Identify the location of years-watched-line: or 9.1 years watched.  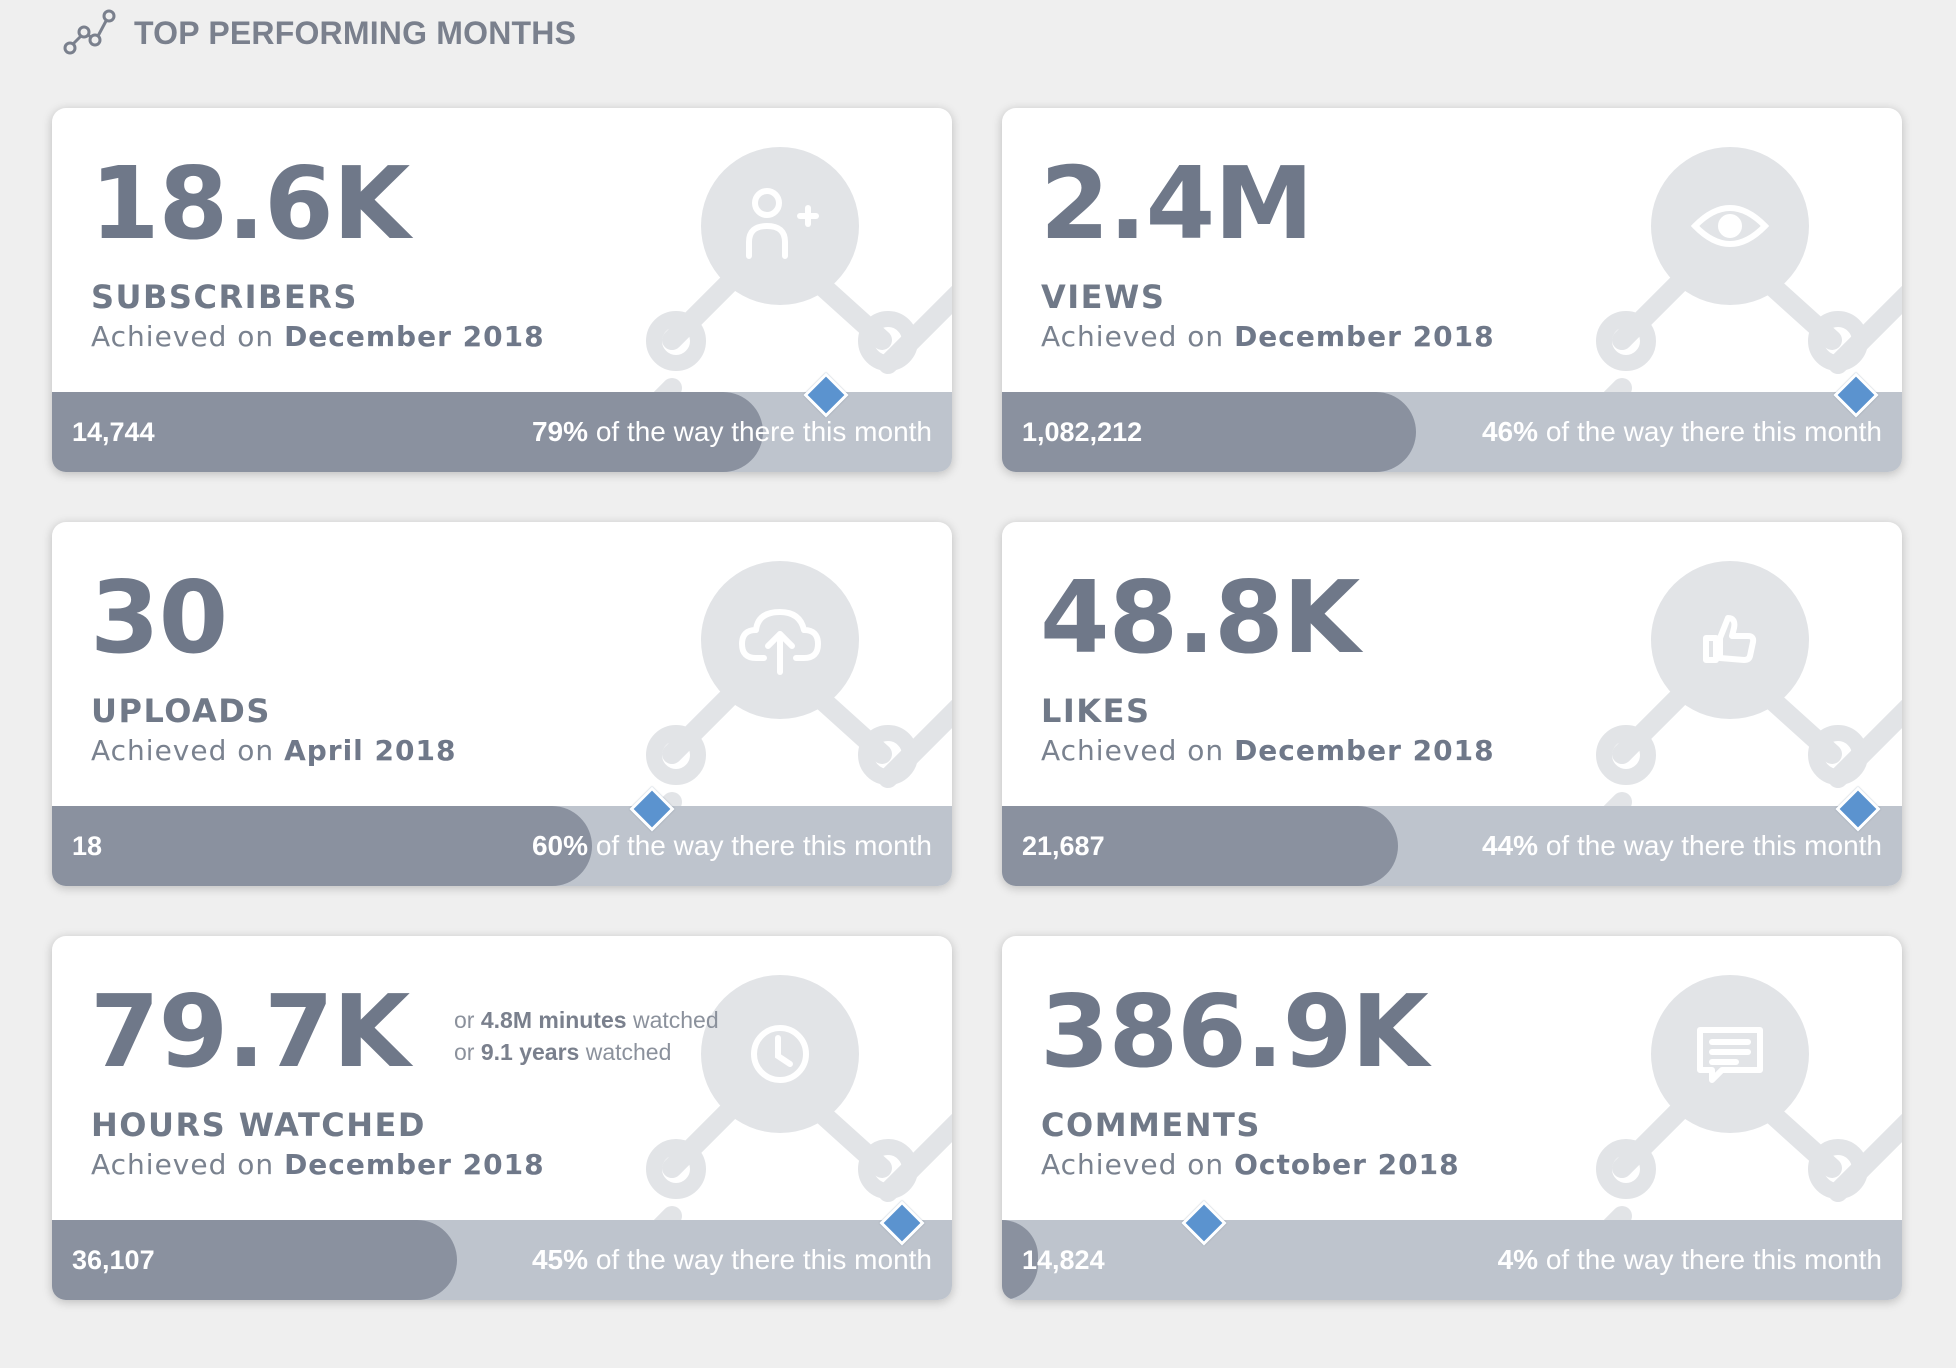
(563, 1052).